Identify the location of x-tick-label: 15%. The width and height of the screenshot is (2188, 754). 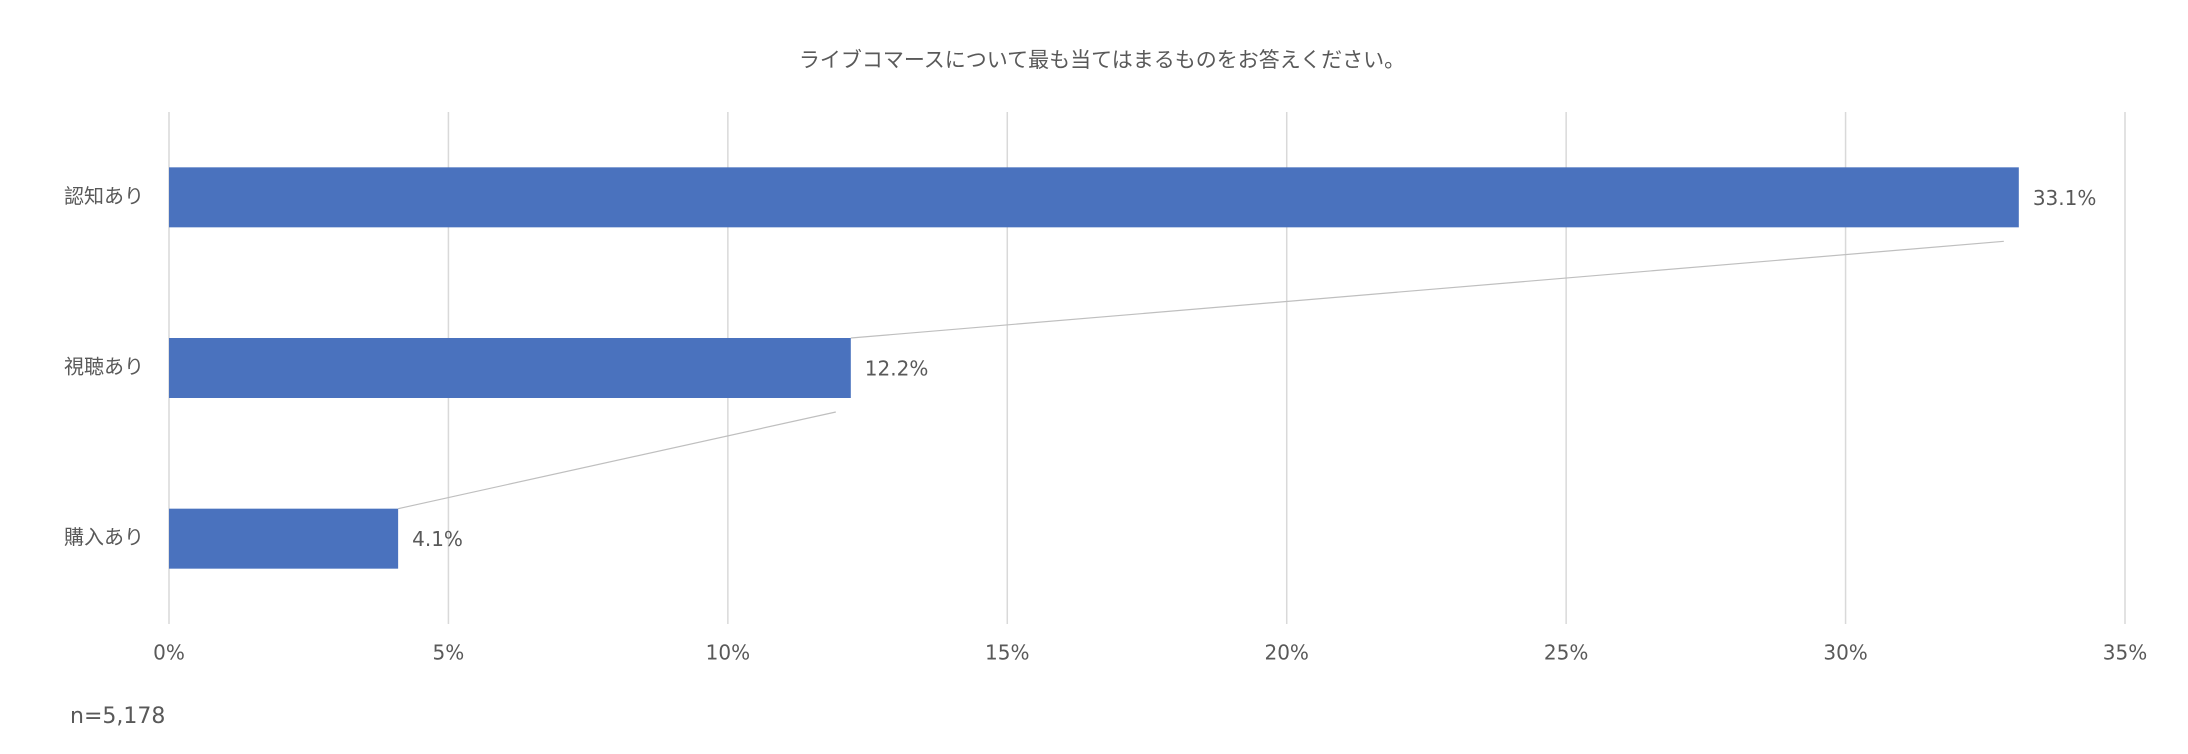
(1007, 653).